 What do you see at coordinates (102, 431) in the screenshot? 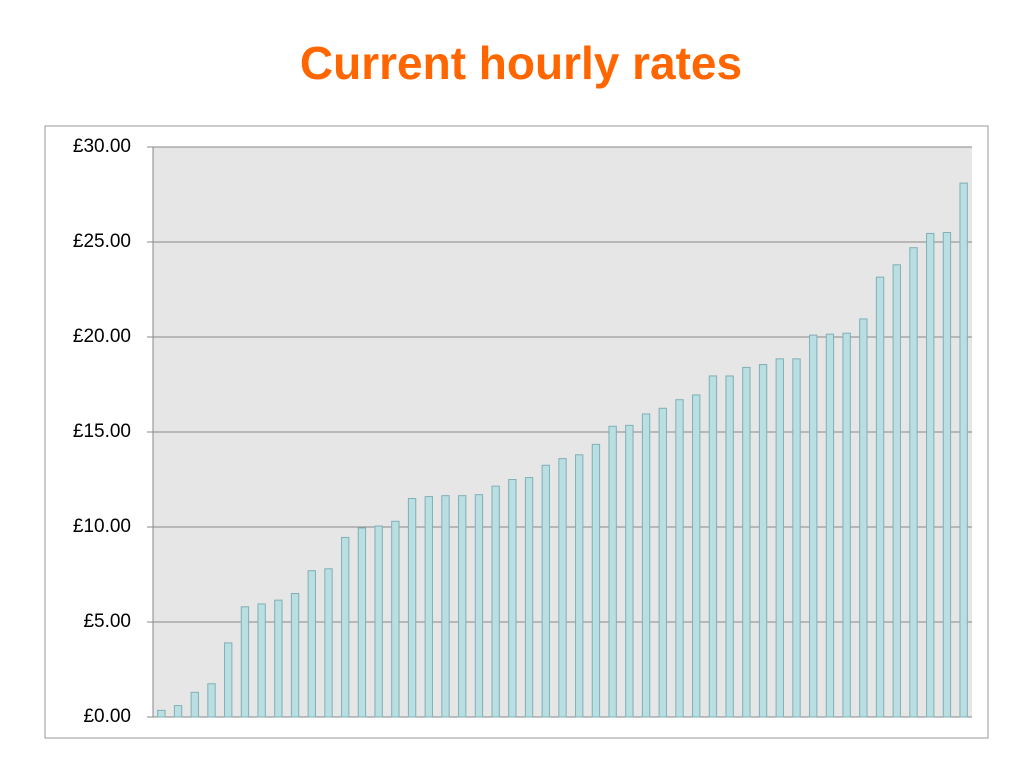
I see `y-tick-label: £15.00` at bounding box center [102, 431].